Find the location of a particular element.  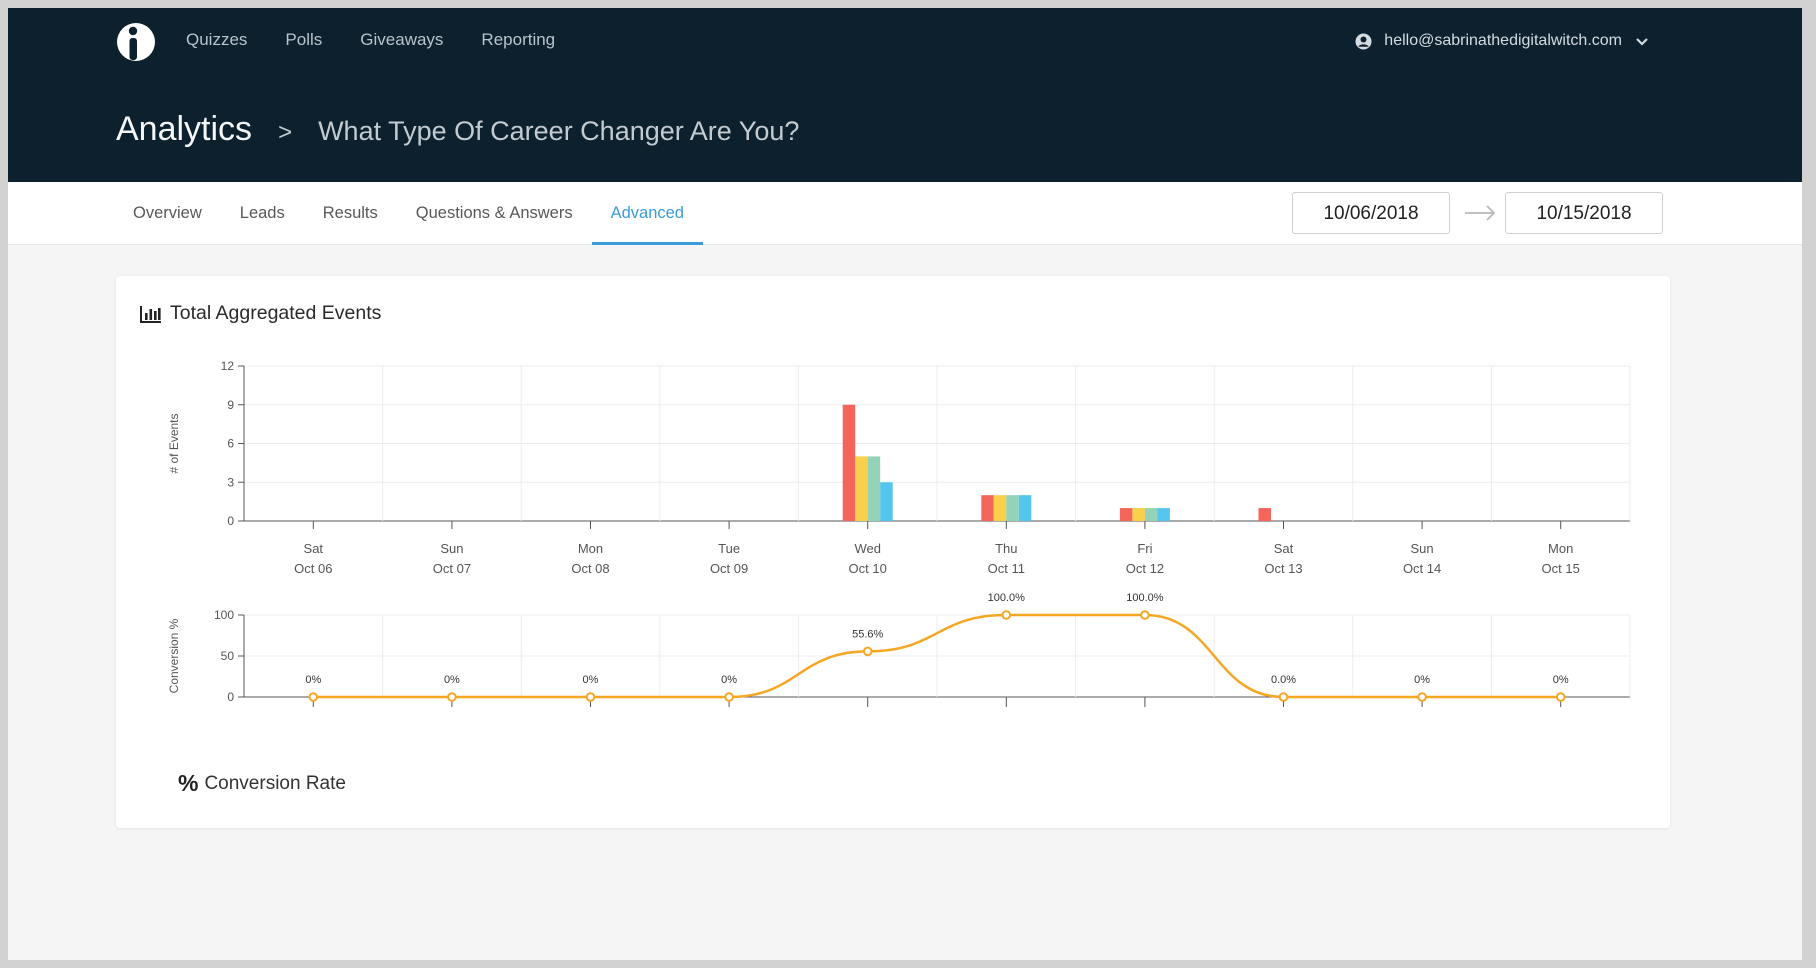

tab-advanced: Advanced is located at coordinates (647, 213).